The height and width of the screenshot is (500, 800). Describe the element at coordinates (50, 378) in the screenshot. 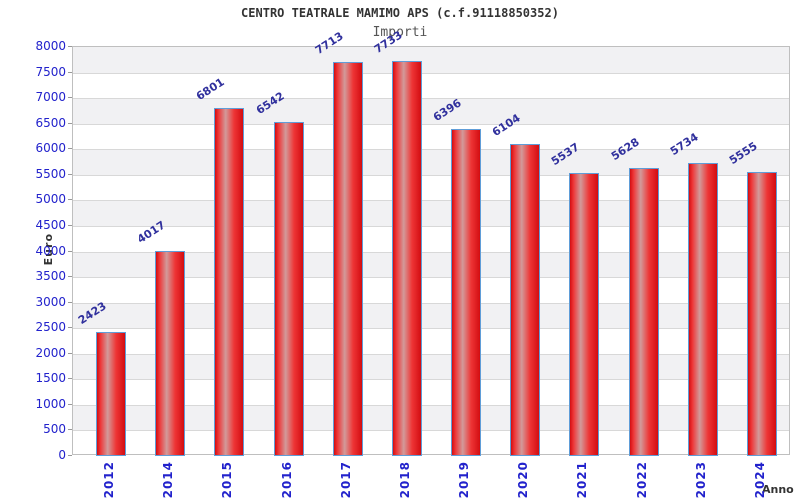

I see `y-tick-label: 1500` at that location.